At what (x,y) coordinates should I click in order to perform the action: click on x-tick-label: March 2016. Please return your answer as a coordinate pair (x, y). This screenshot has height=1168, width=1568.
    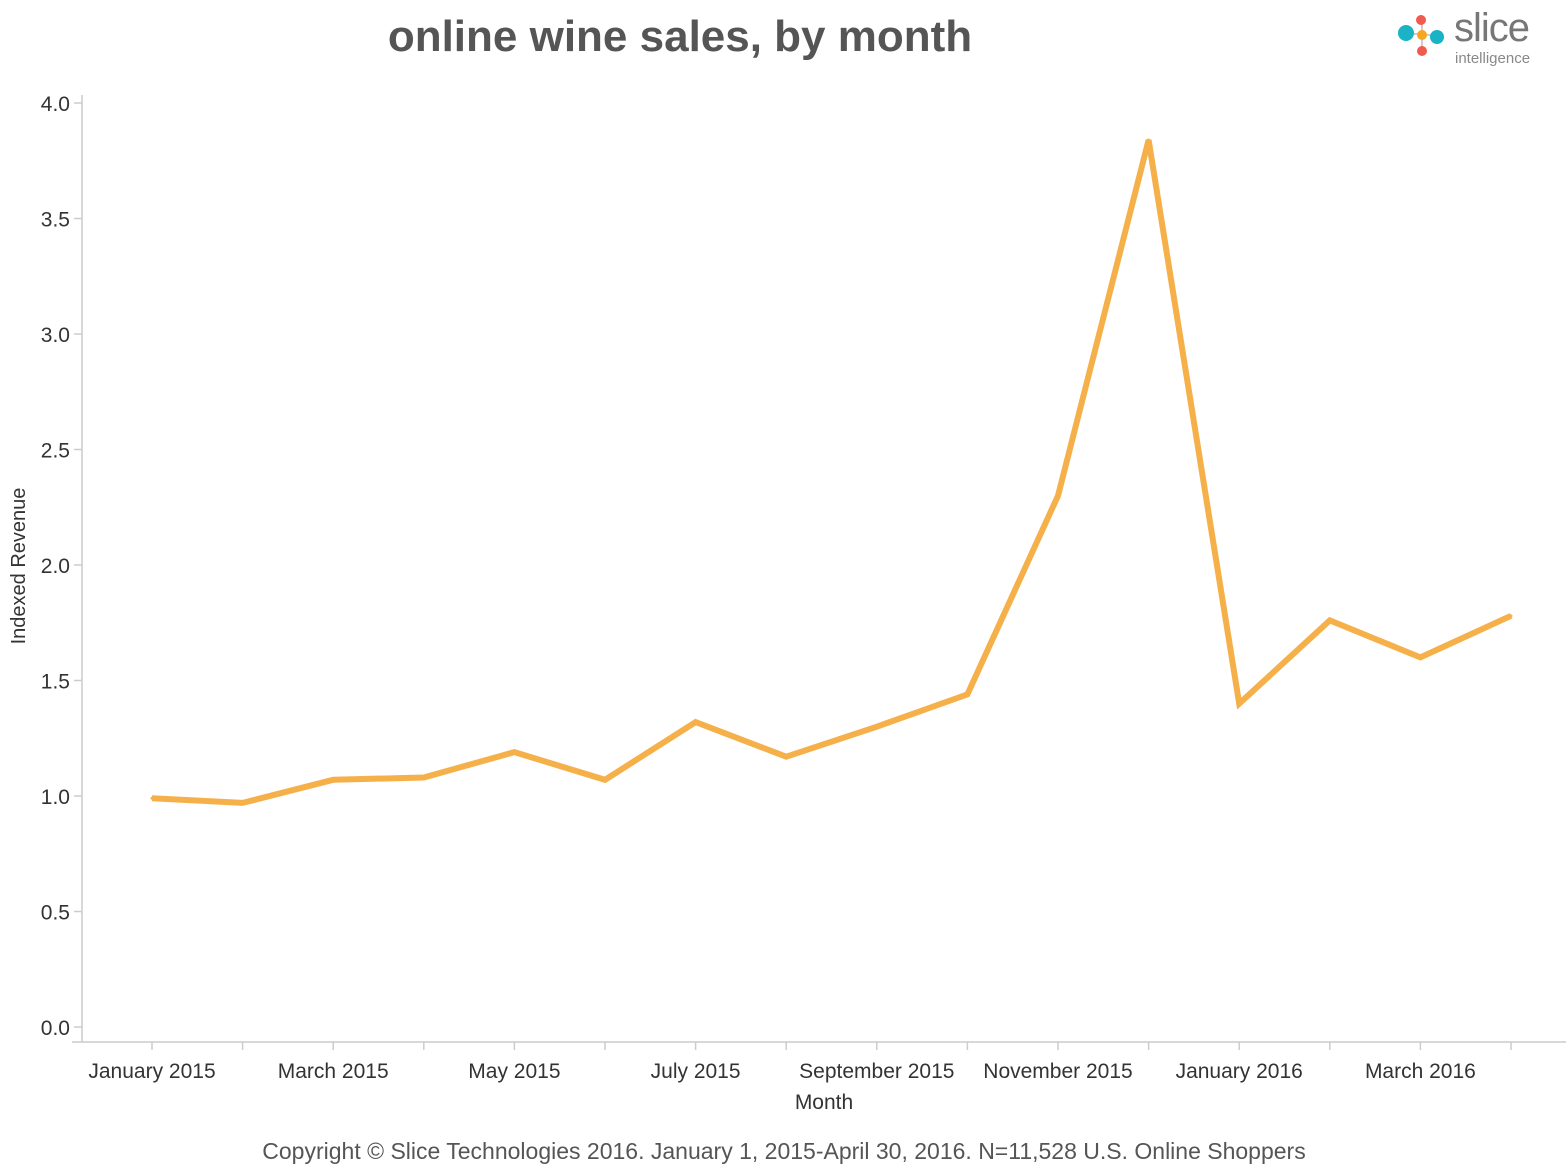
    Looking at the image, I should click on (1420, 1071).